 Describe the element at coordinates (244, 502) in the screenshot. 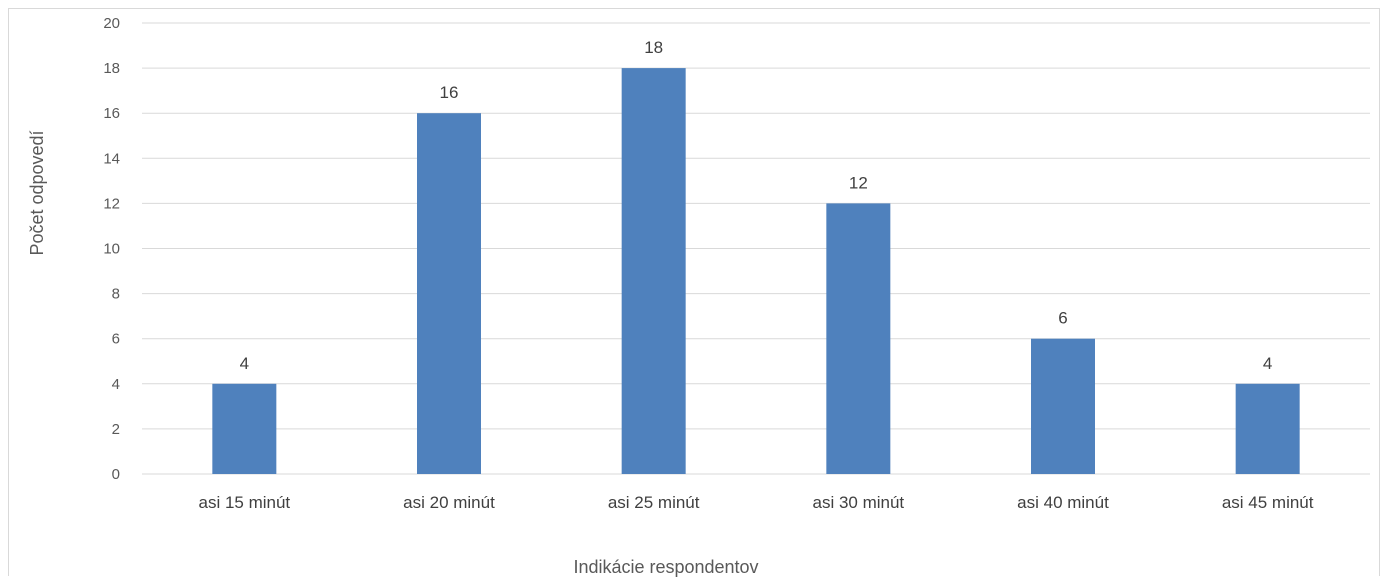

I see `x-tick-label: asi 15 minút` at that location.